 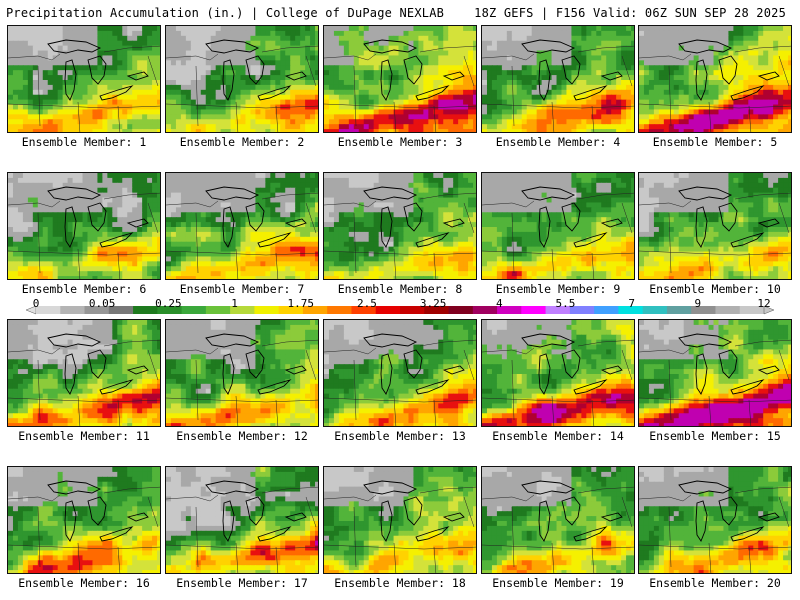 I want to click on lake-outline, so click(x=386, y=80).